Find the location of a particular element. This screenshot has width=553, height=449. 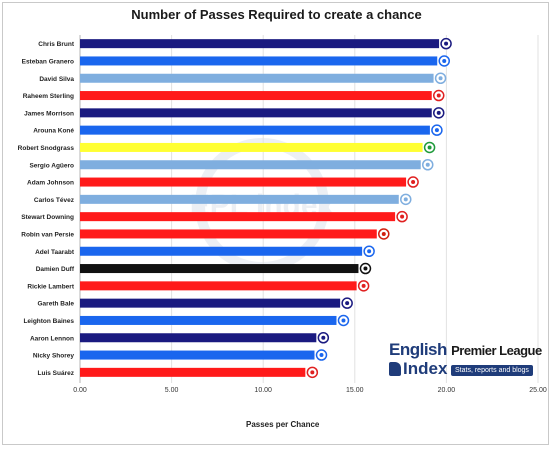

category-label: Leighton Baines is located at coordinates (48, 321).